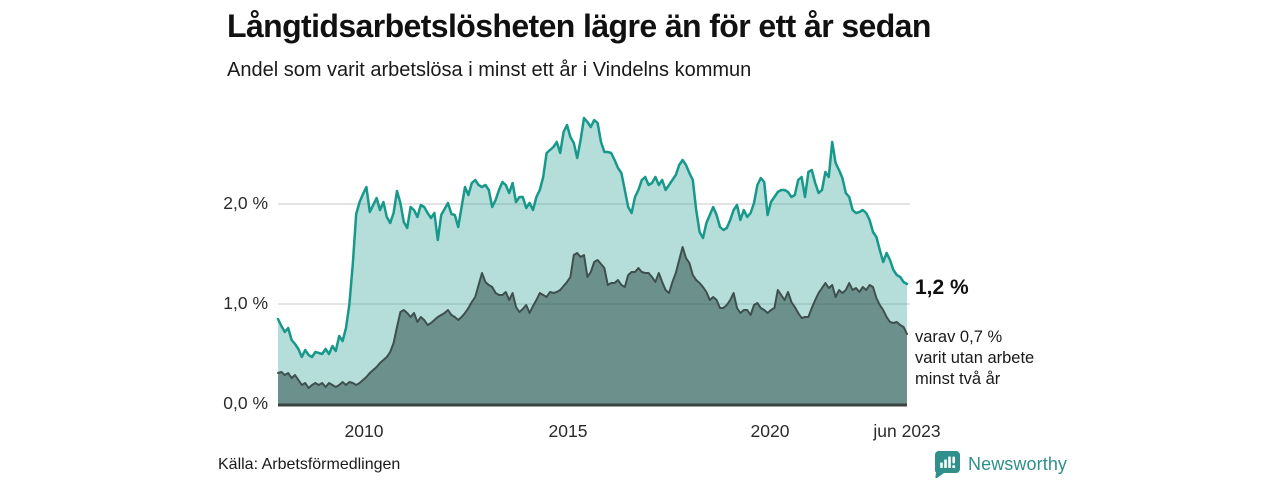  I want to click on speech-bubble-shape, so click(947, 464).